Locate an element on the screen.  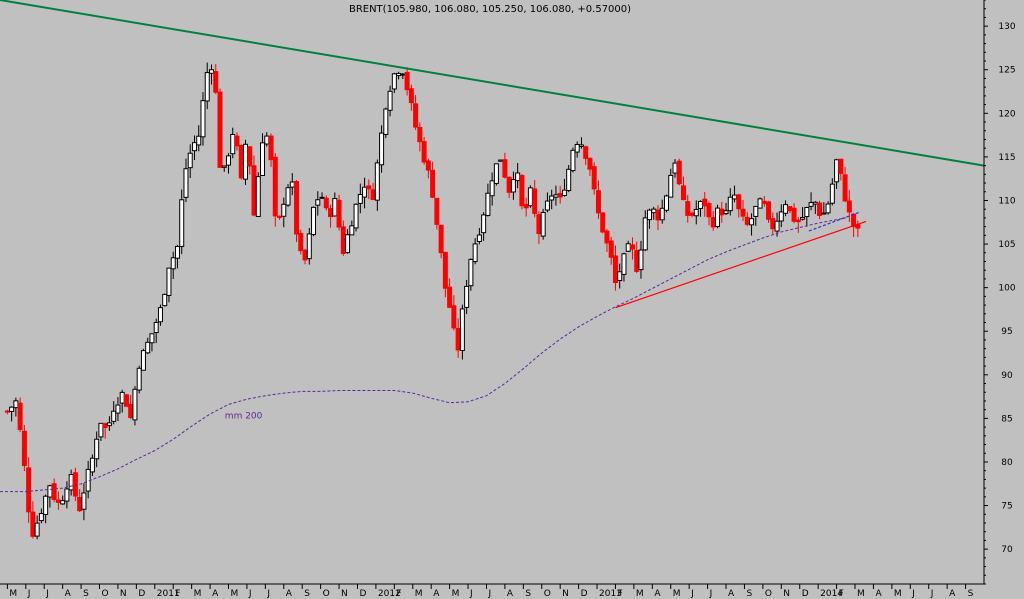
x-tick-label: S is located at coordinates (86, 594).